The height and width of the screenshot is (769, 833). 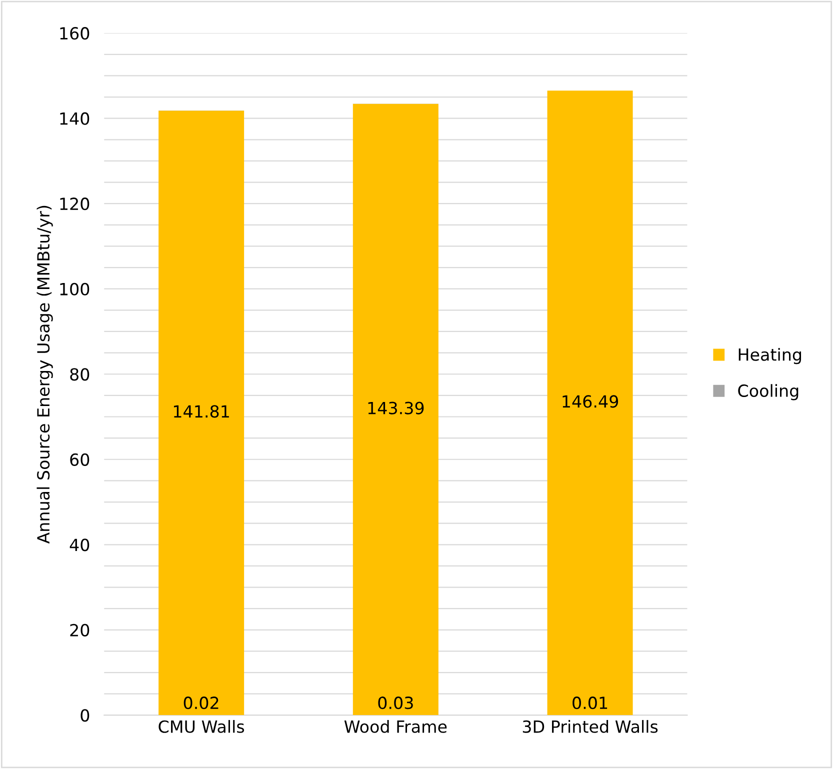 What do you see at coordinates (75, 33) in the screenshot?
I see `y-tick-label: 160` at bounding box center [75, 33].